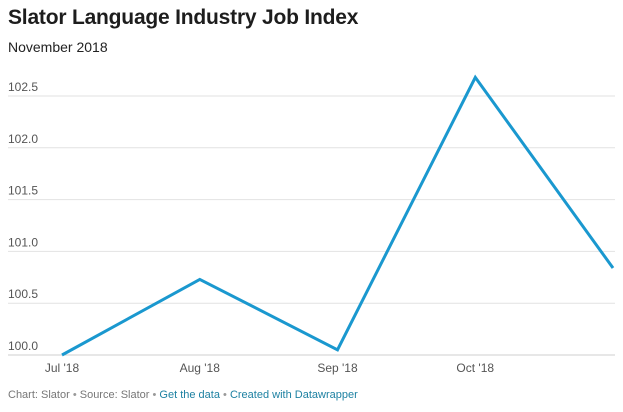 This screenshot has width=623, height=412. Describe the element at coordinates (23, 294) in the screenshot. I see `y-tick-label: 100.5` at that location.